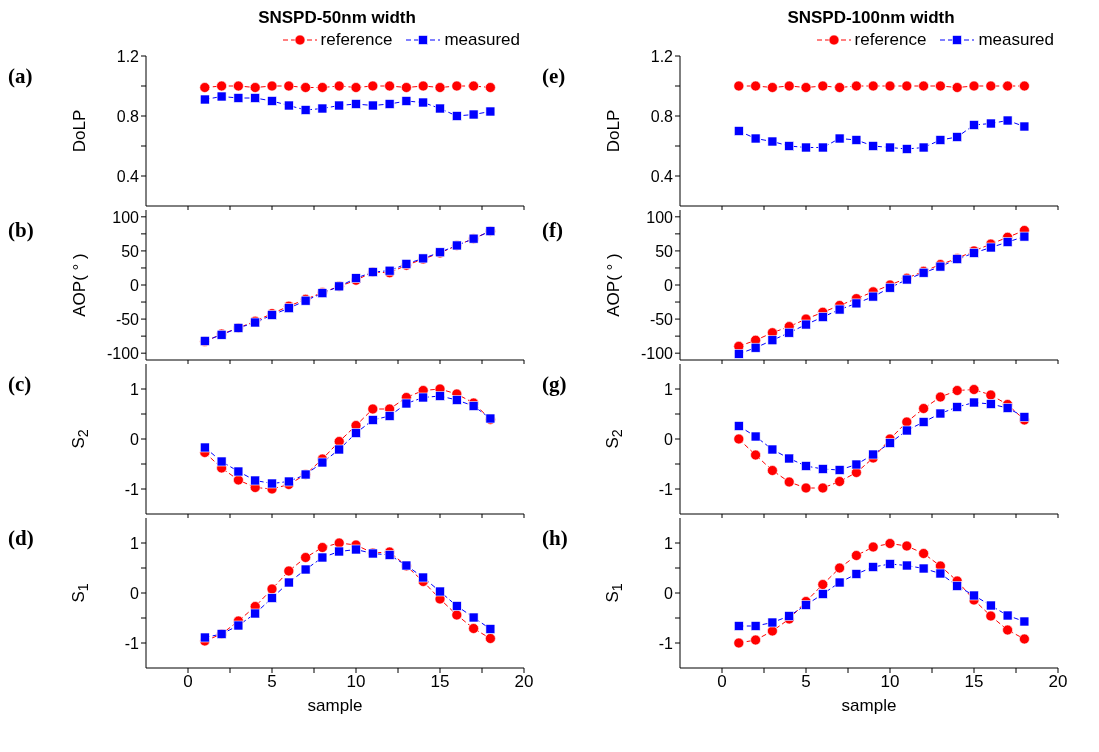 The width and height of the screenshot is (1099, 752). What do you see at coordinates (555, 384) in the screenshot?
I see `text: (g)` at bounding box center [555, 384].